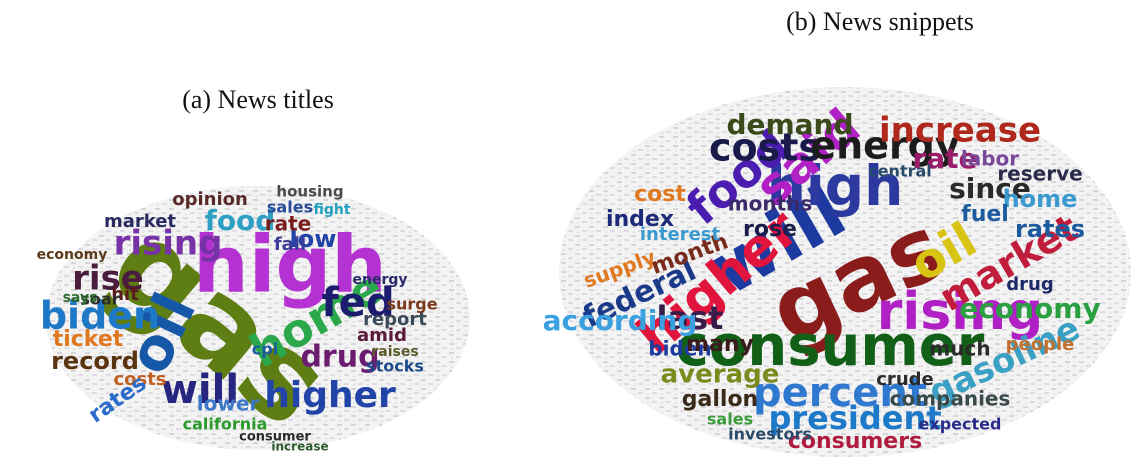 Image resolution: width=1134 pixels, height=457 pixels. Describe the element at coordinates (1040, 344) in the screenshot. I see `cloud-word: people` at that location.